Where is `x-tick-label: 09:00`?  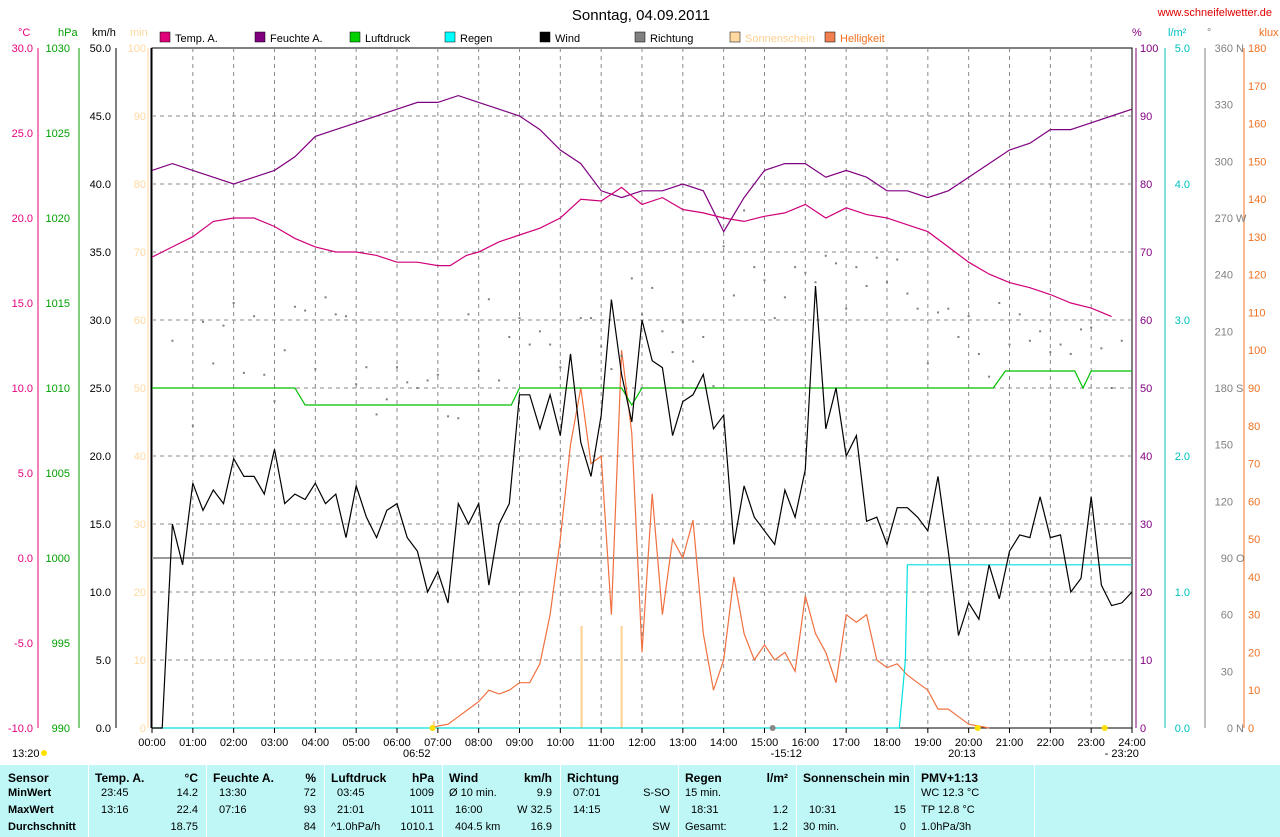 x-tick-label: 09:00 is located at coordinates (520, 743).